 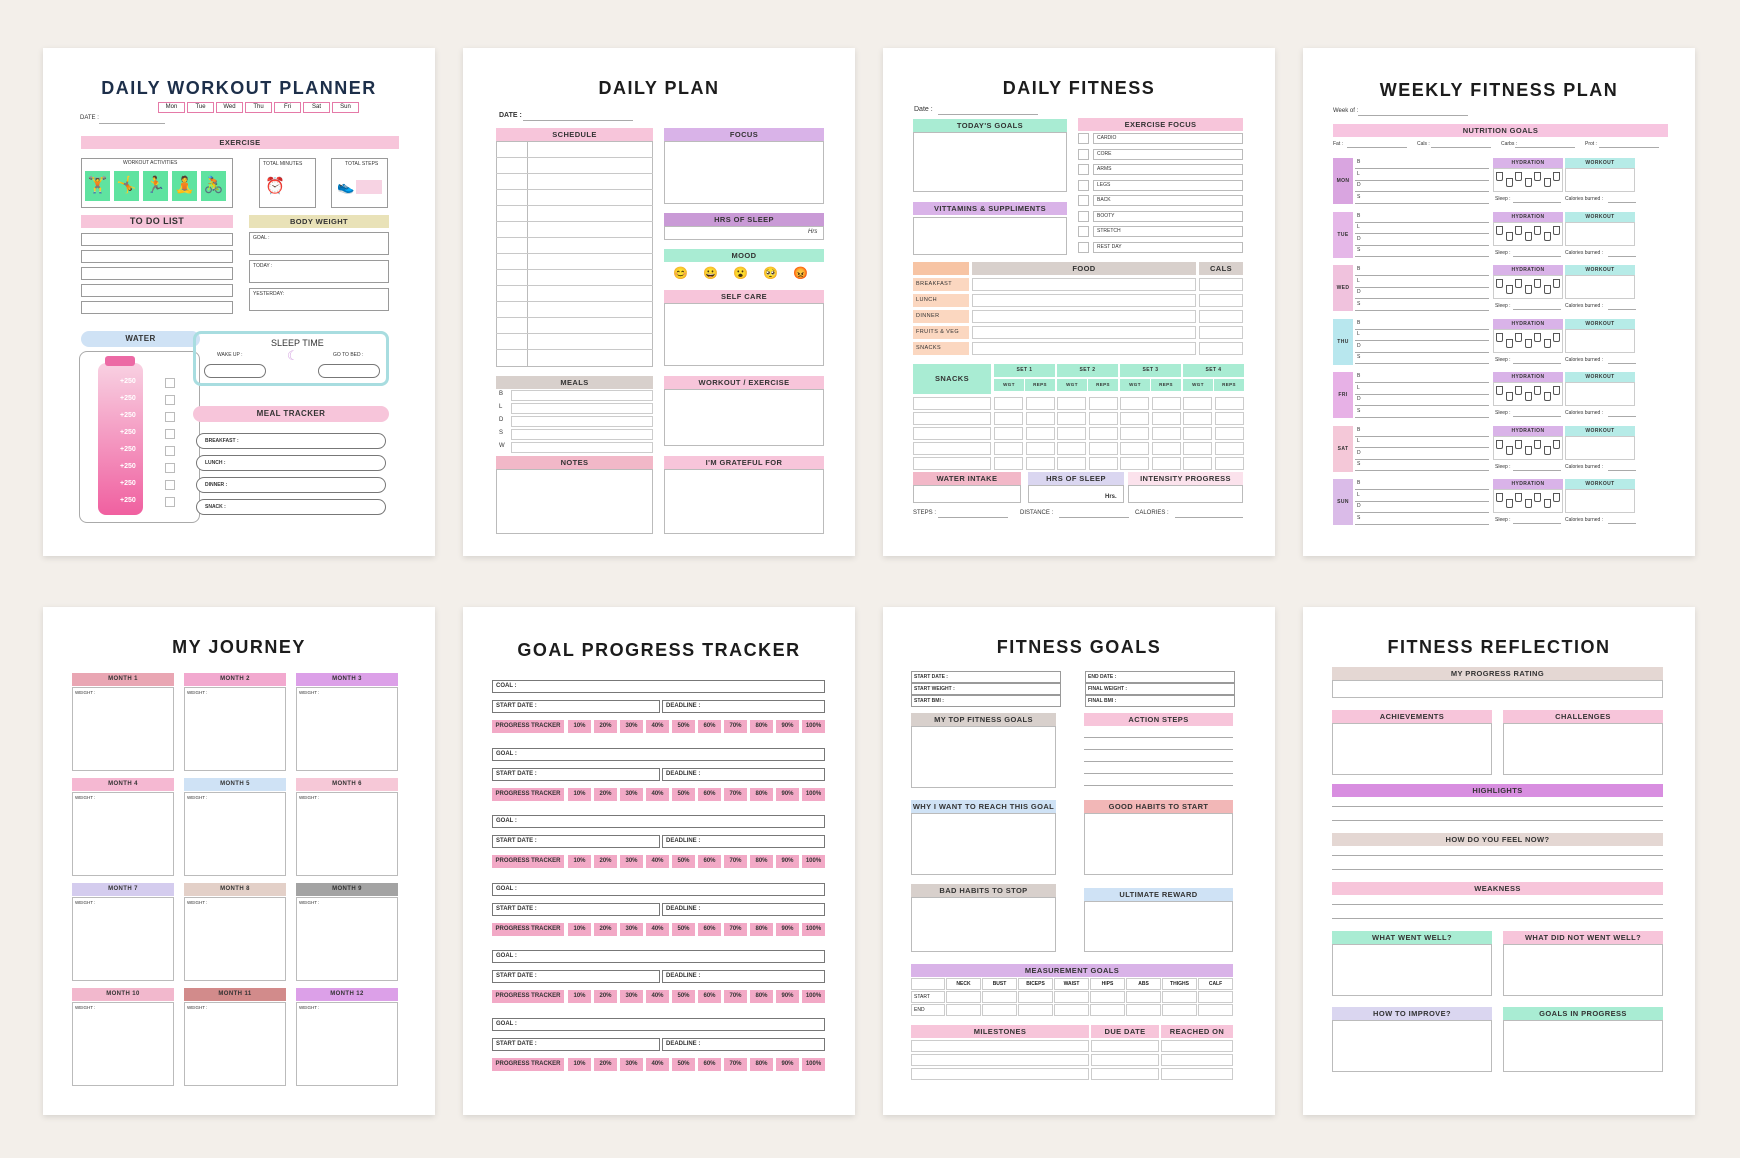 What do you see at coordinates (1583, 1046) in the screenshot?
I see `in-progress-box` at bounding box center [1583, 1046].